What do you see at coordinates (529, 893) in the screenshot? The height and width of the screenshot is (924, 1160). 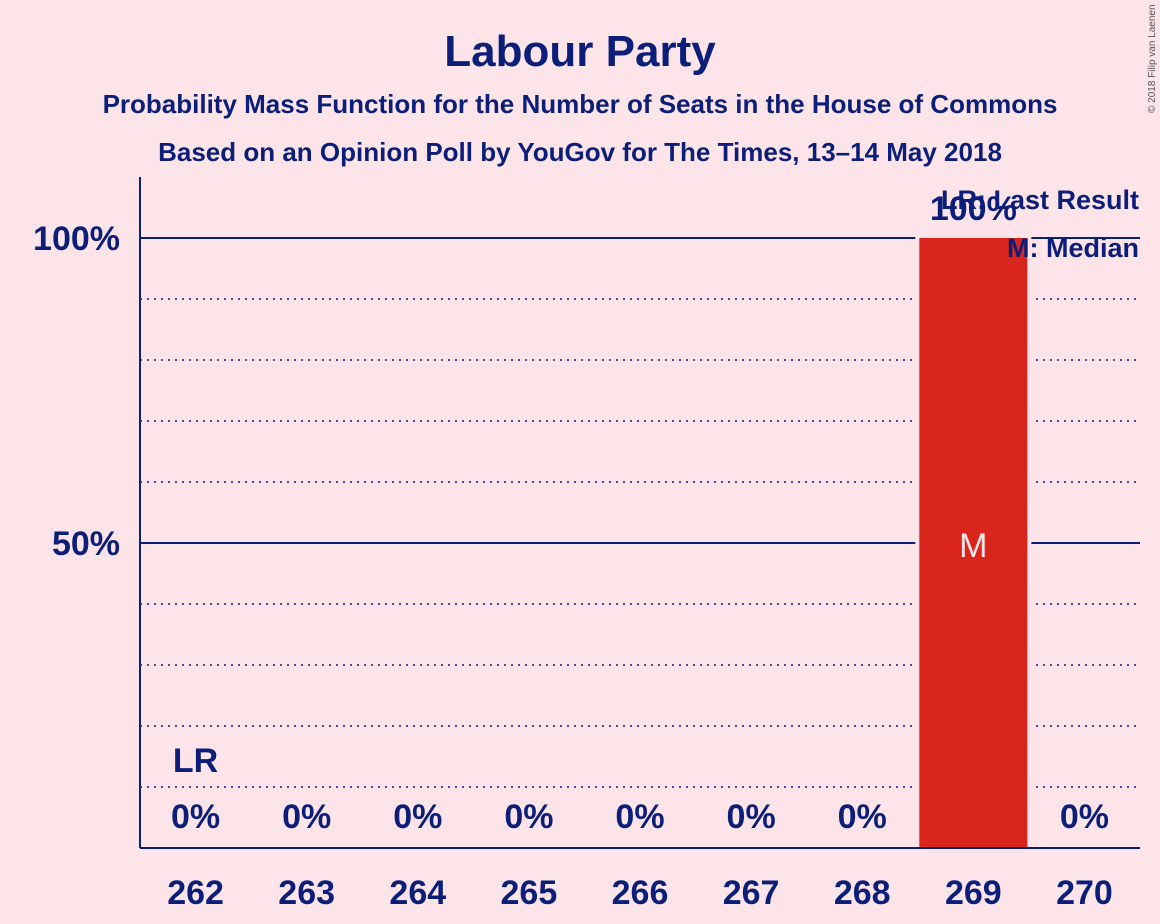 I see `x-tick-label: 265` at bounding box center [529, 893].